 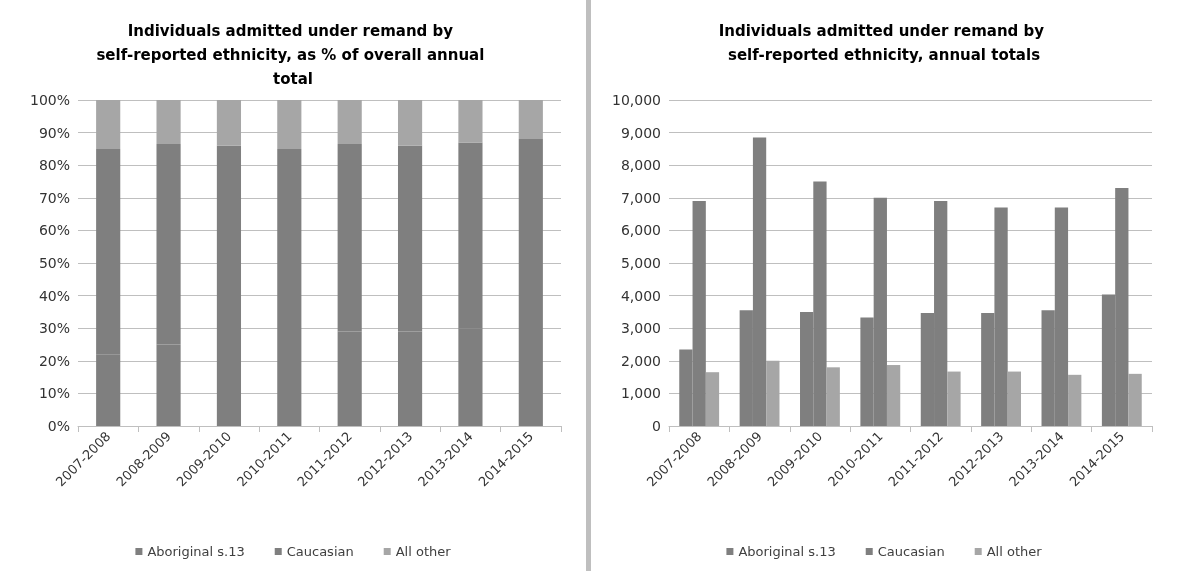 What do you see at coordinates (640, 165) in the screenshot?
I see `y-tick-label: 8,000` at bounding box center [640, 165].